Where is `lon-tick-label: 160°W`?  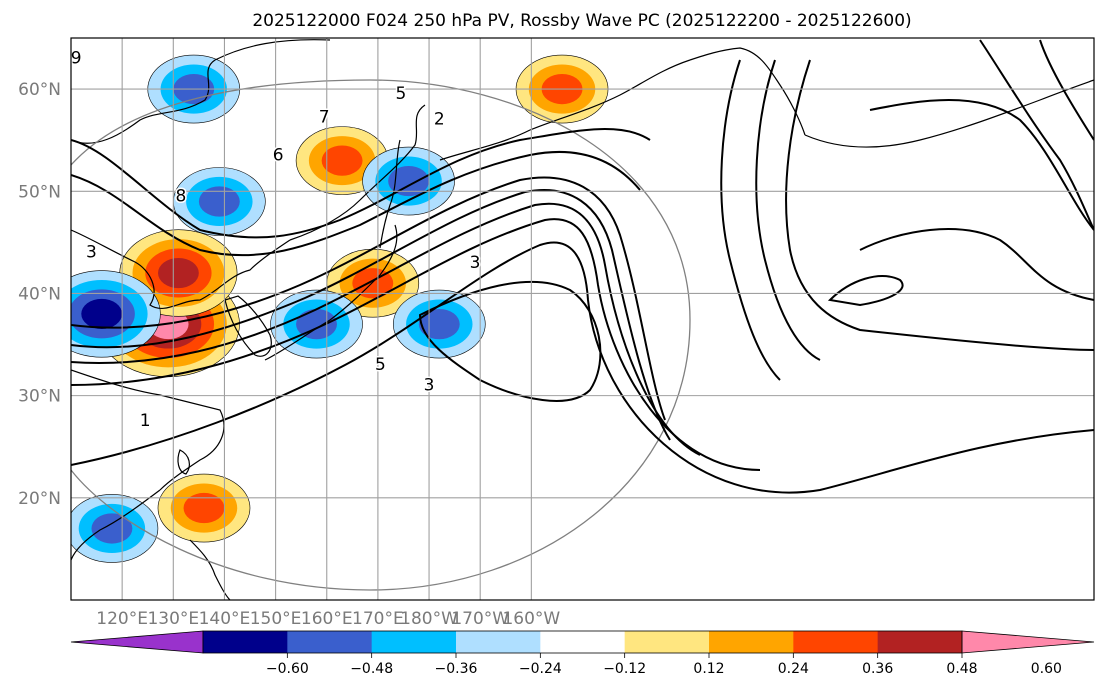
lon-tick-label: 160°W is located at coordinates (531, 619).